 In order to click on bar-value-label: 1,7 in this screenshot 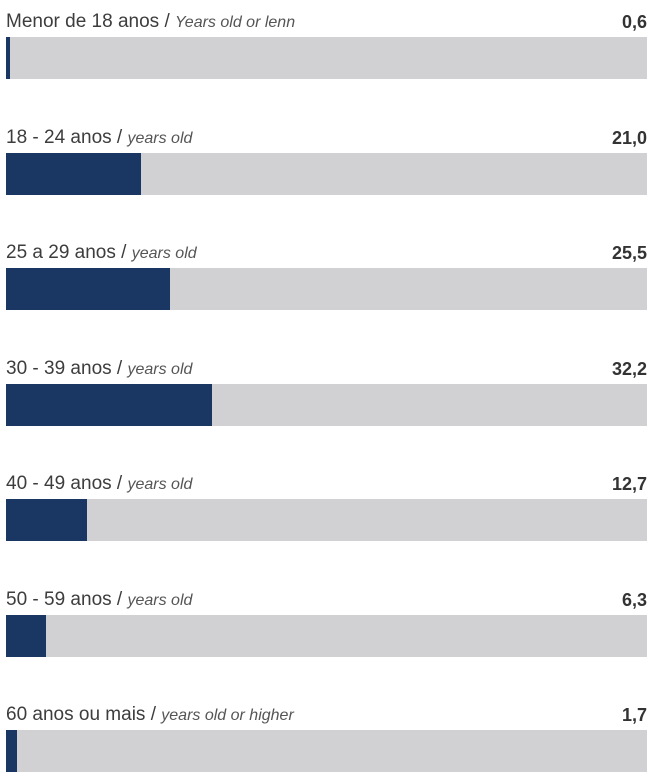, I will do `click(634, 715)`.